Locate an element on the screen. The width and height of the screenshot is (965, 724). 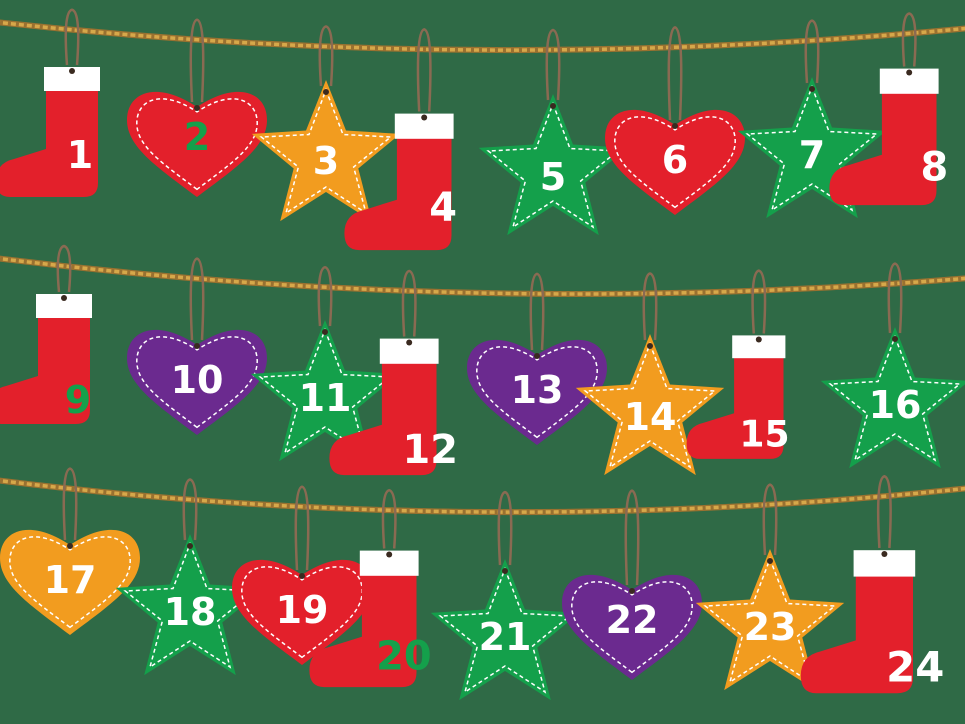
ornament-star-11: 11 is located at coordinates (325, 391).